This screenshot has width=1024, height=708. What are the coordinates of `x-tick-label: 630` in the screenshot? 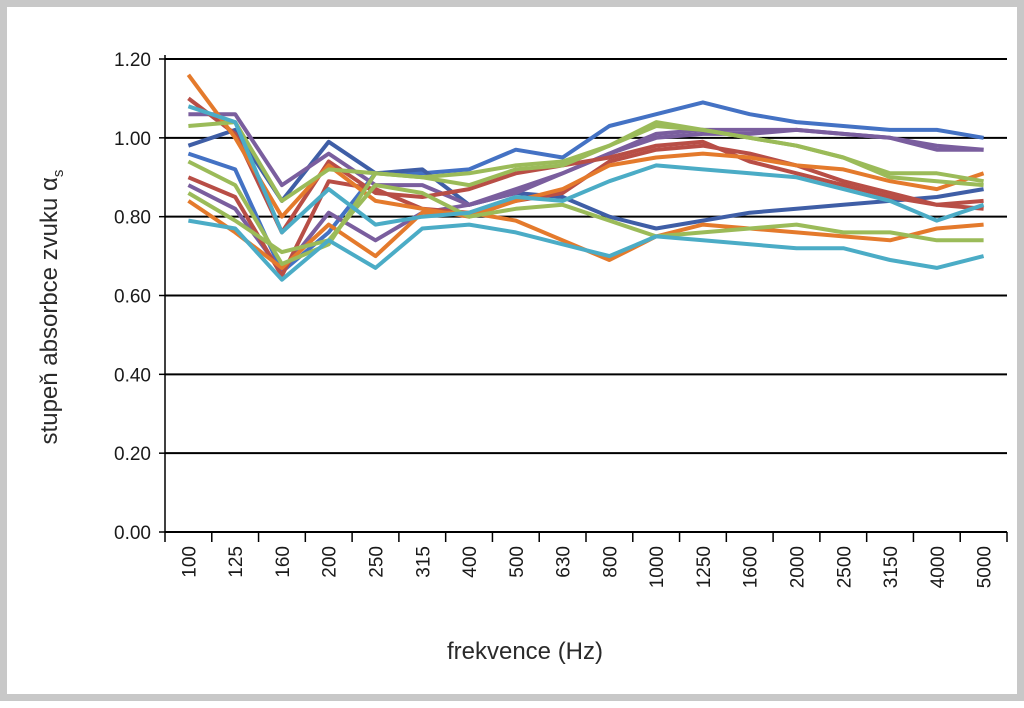 It's located at (564, 562).